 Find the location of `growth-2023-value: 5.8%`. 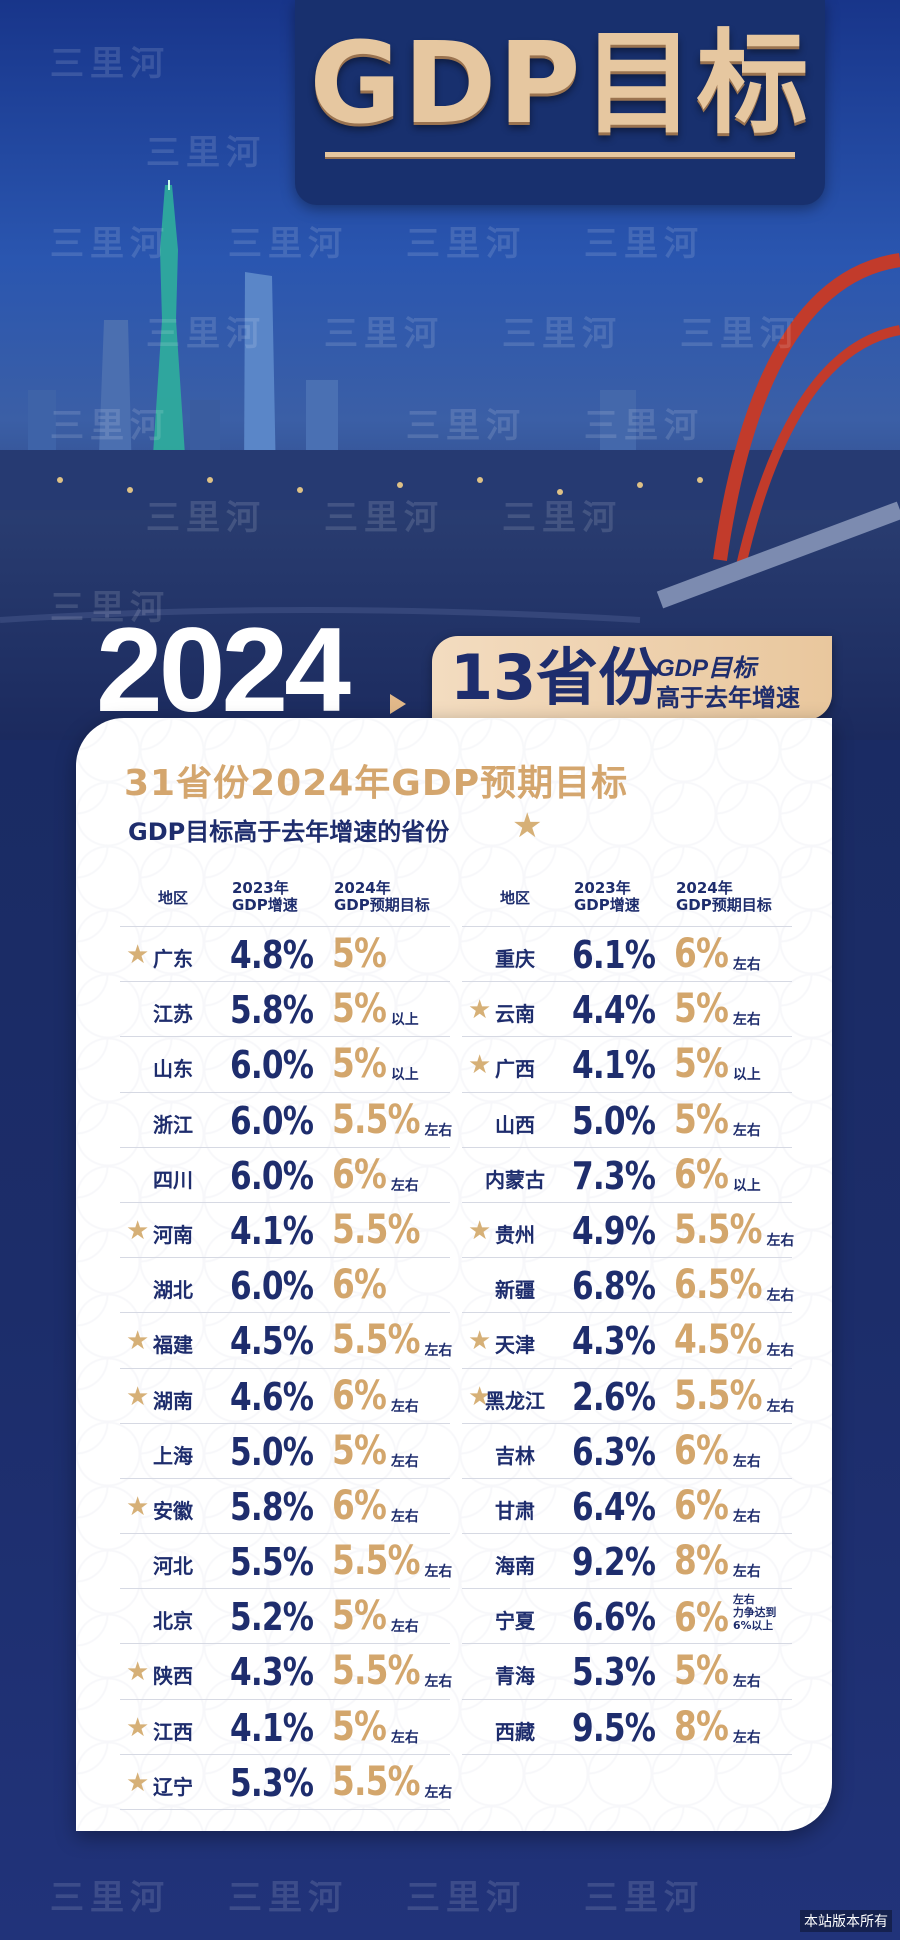

growth-2023-value: 5.8% is located at coordinates (272, 1506).